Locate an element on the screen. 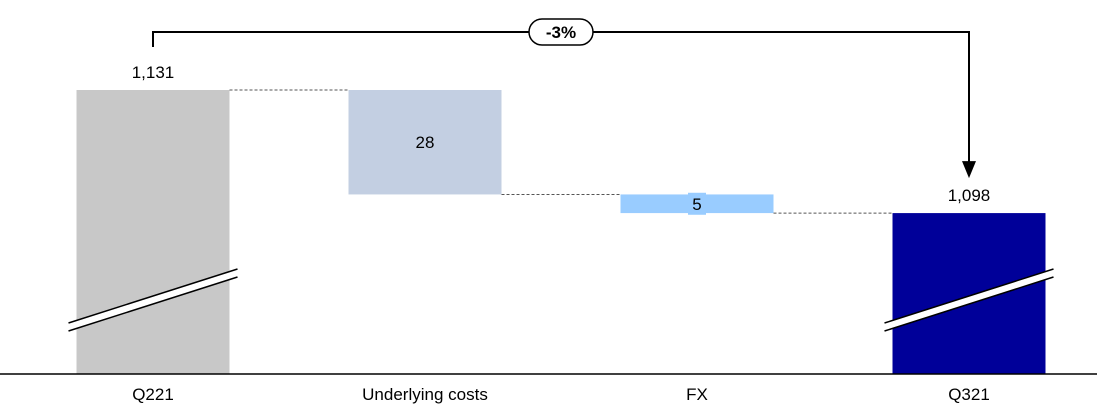 The image size is (1097, 411). change-label: -3% is located at coordinates (561, 32).